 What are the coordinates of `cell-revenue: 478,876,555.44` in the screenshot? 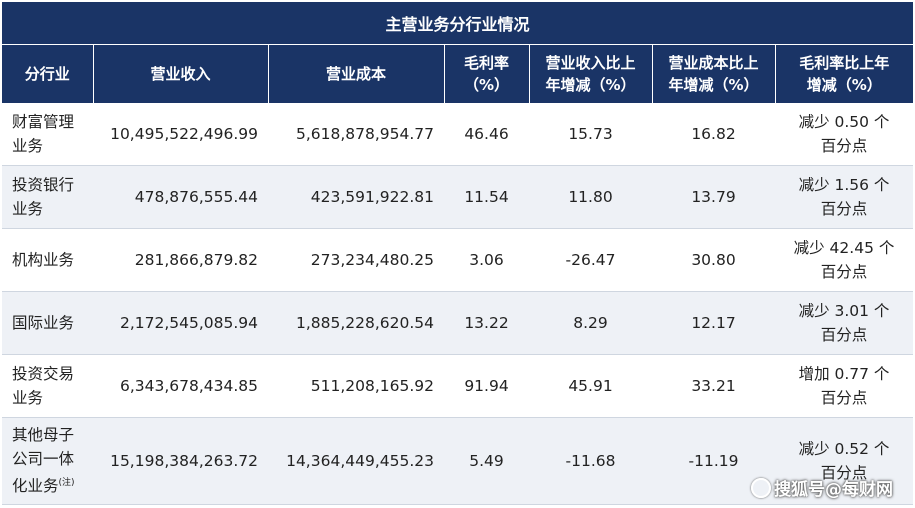 It's located at (180, 197).